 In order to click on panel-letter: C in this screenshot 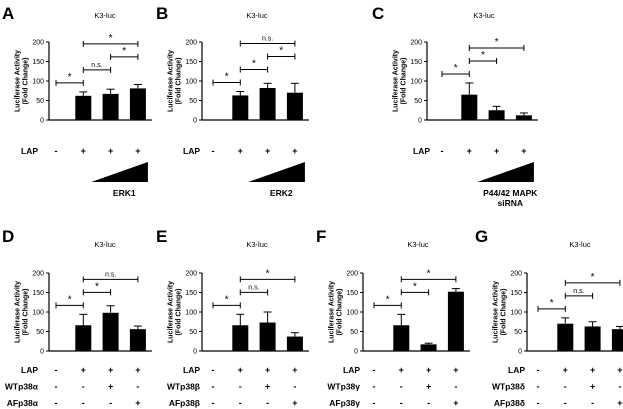, I will do `click(378, 13)`.